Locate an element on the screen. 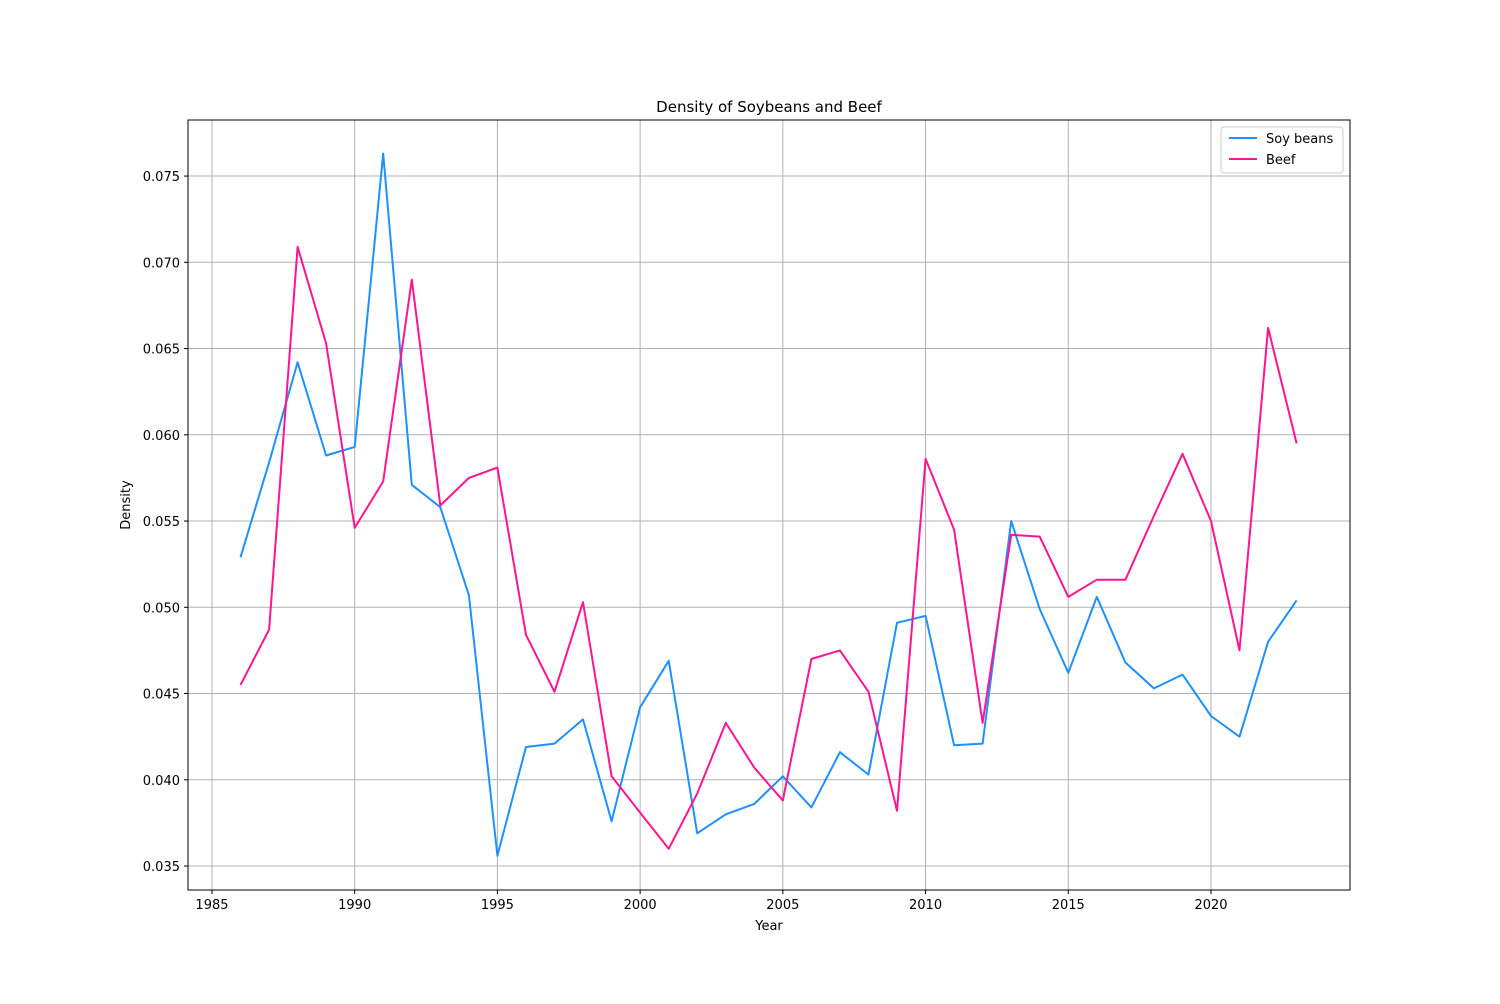 The height and width of the screenshot is (1004, 1500). x-axis-label: Year is located at coordinates (768, 926).